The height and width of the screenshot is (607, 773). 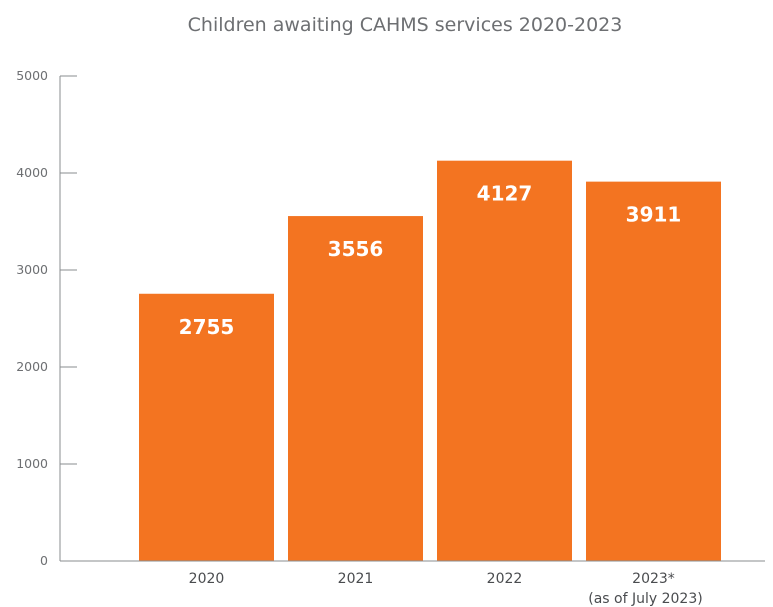 I want to click on x-tick-label: 2022, so click(x=505, y=579).